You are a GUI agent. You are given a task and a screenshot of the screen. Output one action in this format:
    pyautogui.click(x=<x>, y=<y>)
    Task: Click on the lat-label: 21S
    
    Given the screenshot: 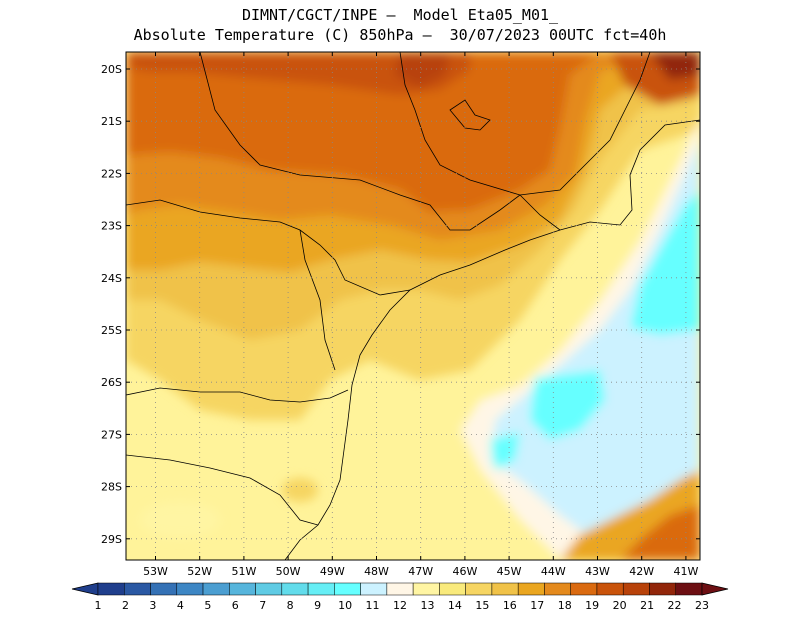 What is the action you would take?
    pyautogui.click(x=111, y=121)
    